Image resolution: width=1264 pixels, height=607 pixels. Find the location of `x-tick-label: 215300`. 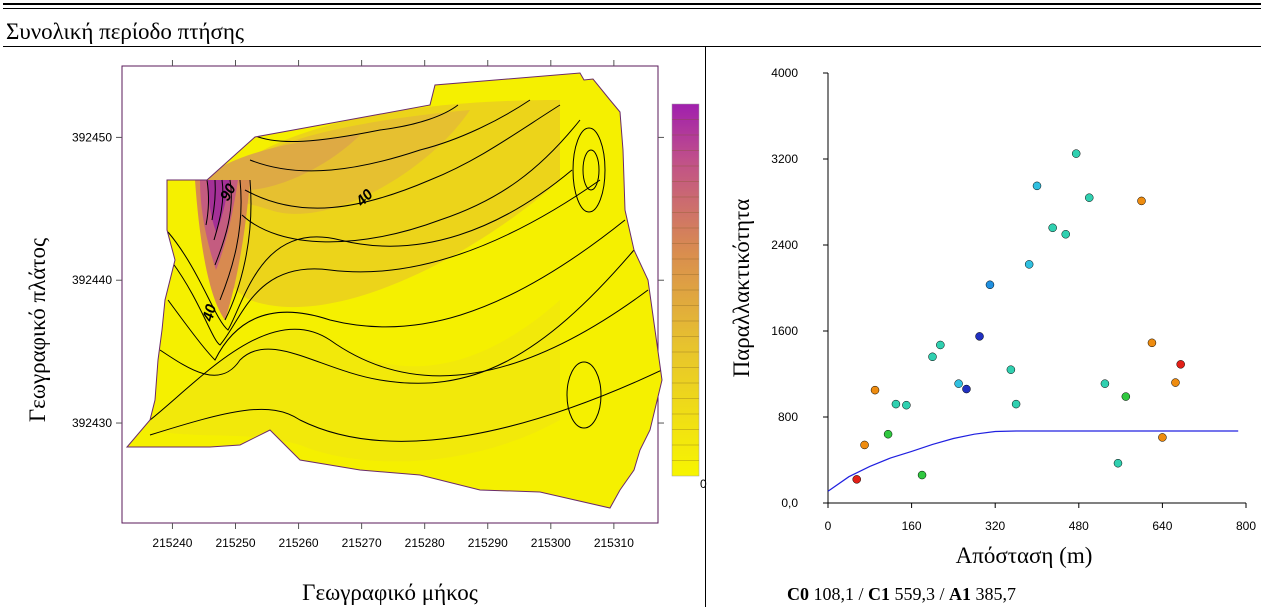

x-tick-label: 215300 is located at coordinates (551, 543).